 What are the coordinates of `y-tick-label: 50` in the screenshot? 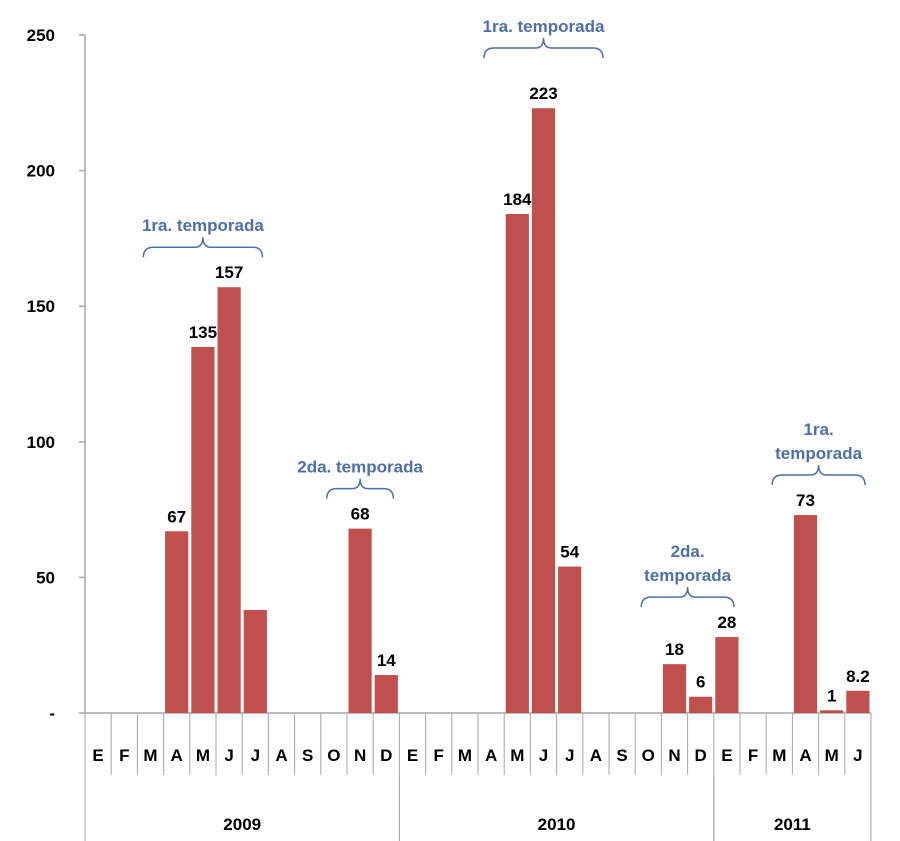 It's located at (45, 577).